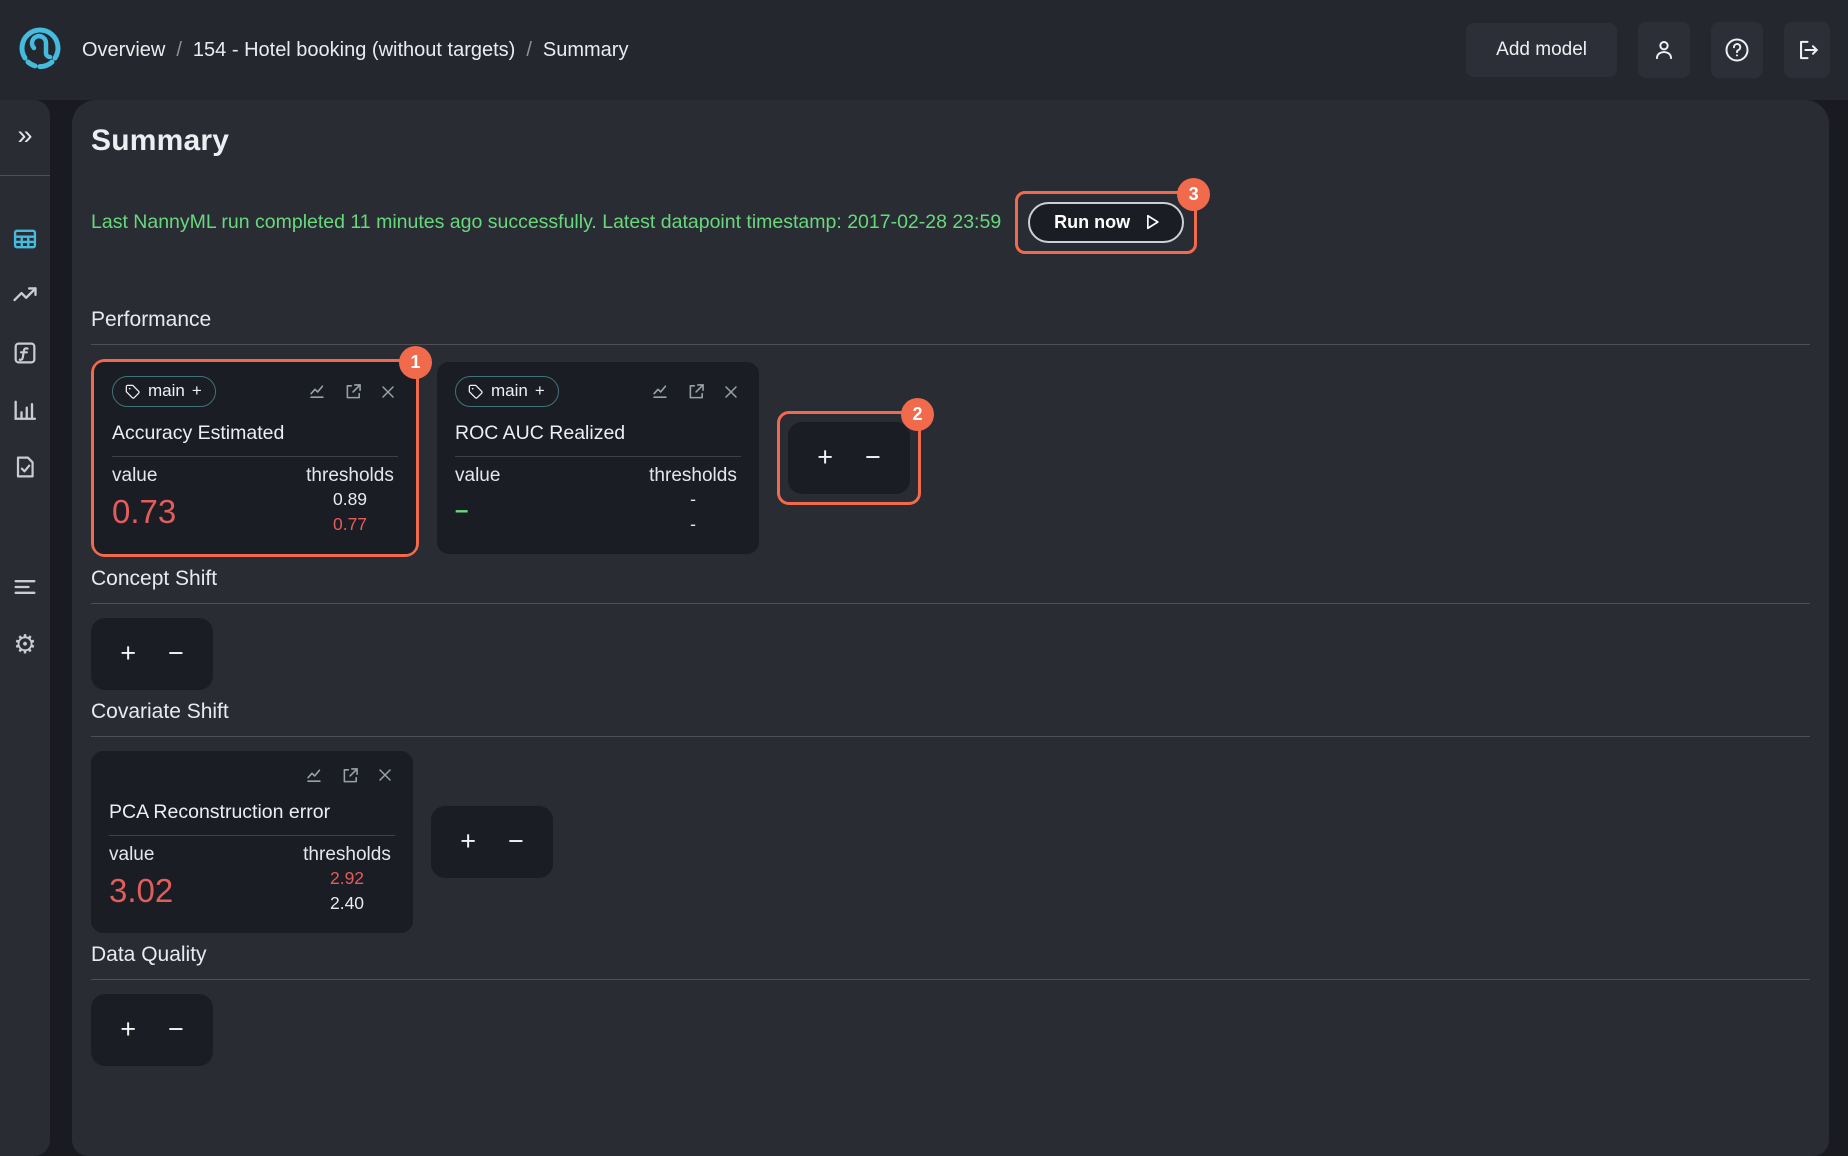  What do you see at coordinates (415, 362) in the screenshot?
I see `tour-step-badge-1: 1` at bounding box center [415, 362].